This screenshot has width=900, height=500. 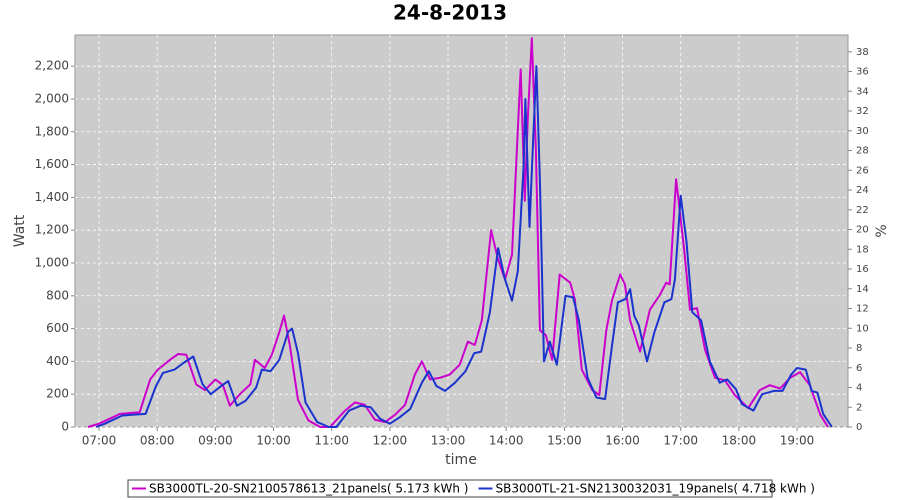 What do you see at coordinates (448, 441) in the screenshot?
I see `x-tick-label: 13:00` at bounding box center [448, 441].